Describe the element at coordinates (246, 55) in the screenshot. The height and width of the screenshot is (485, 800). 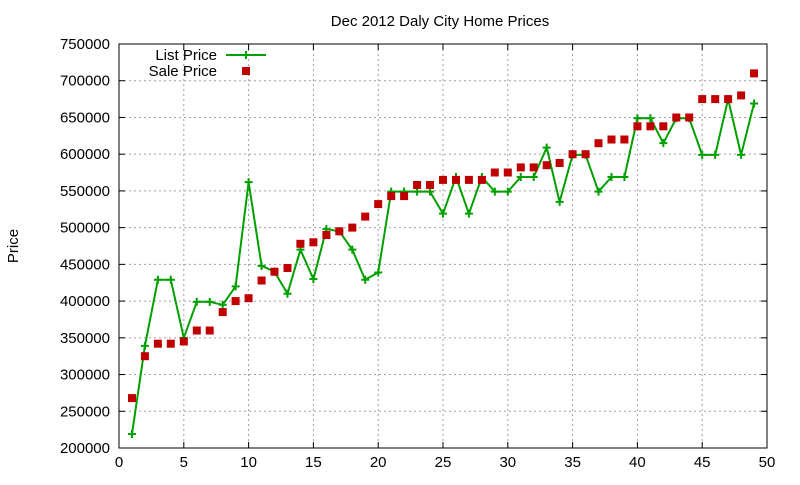
I see `legend-marker-list-price` at that location.